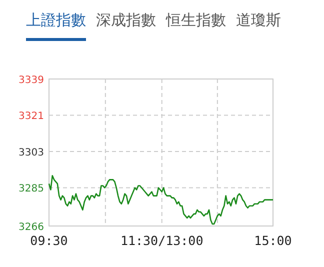  I want to click on y-tick-label: 3303, so click(31, 152).